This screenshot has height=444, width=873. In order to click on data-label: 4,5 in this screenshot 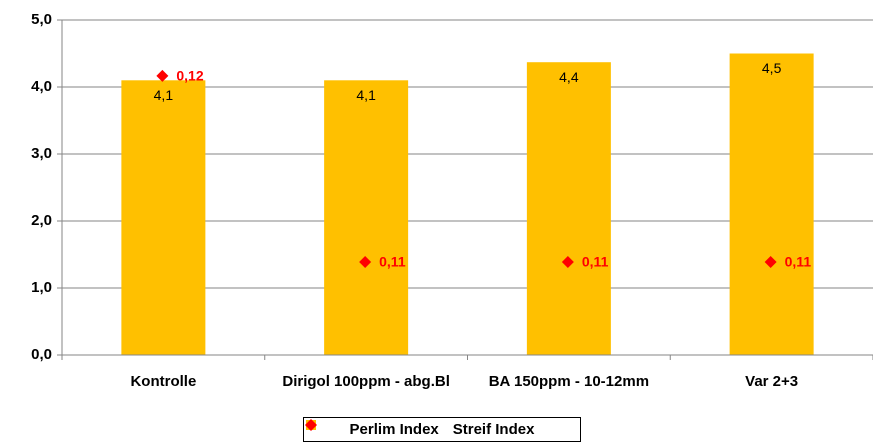, I will do `click(772, 68)`.